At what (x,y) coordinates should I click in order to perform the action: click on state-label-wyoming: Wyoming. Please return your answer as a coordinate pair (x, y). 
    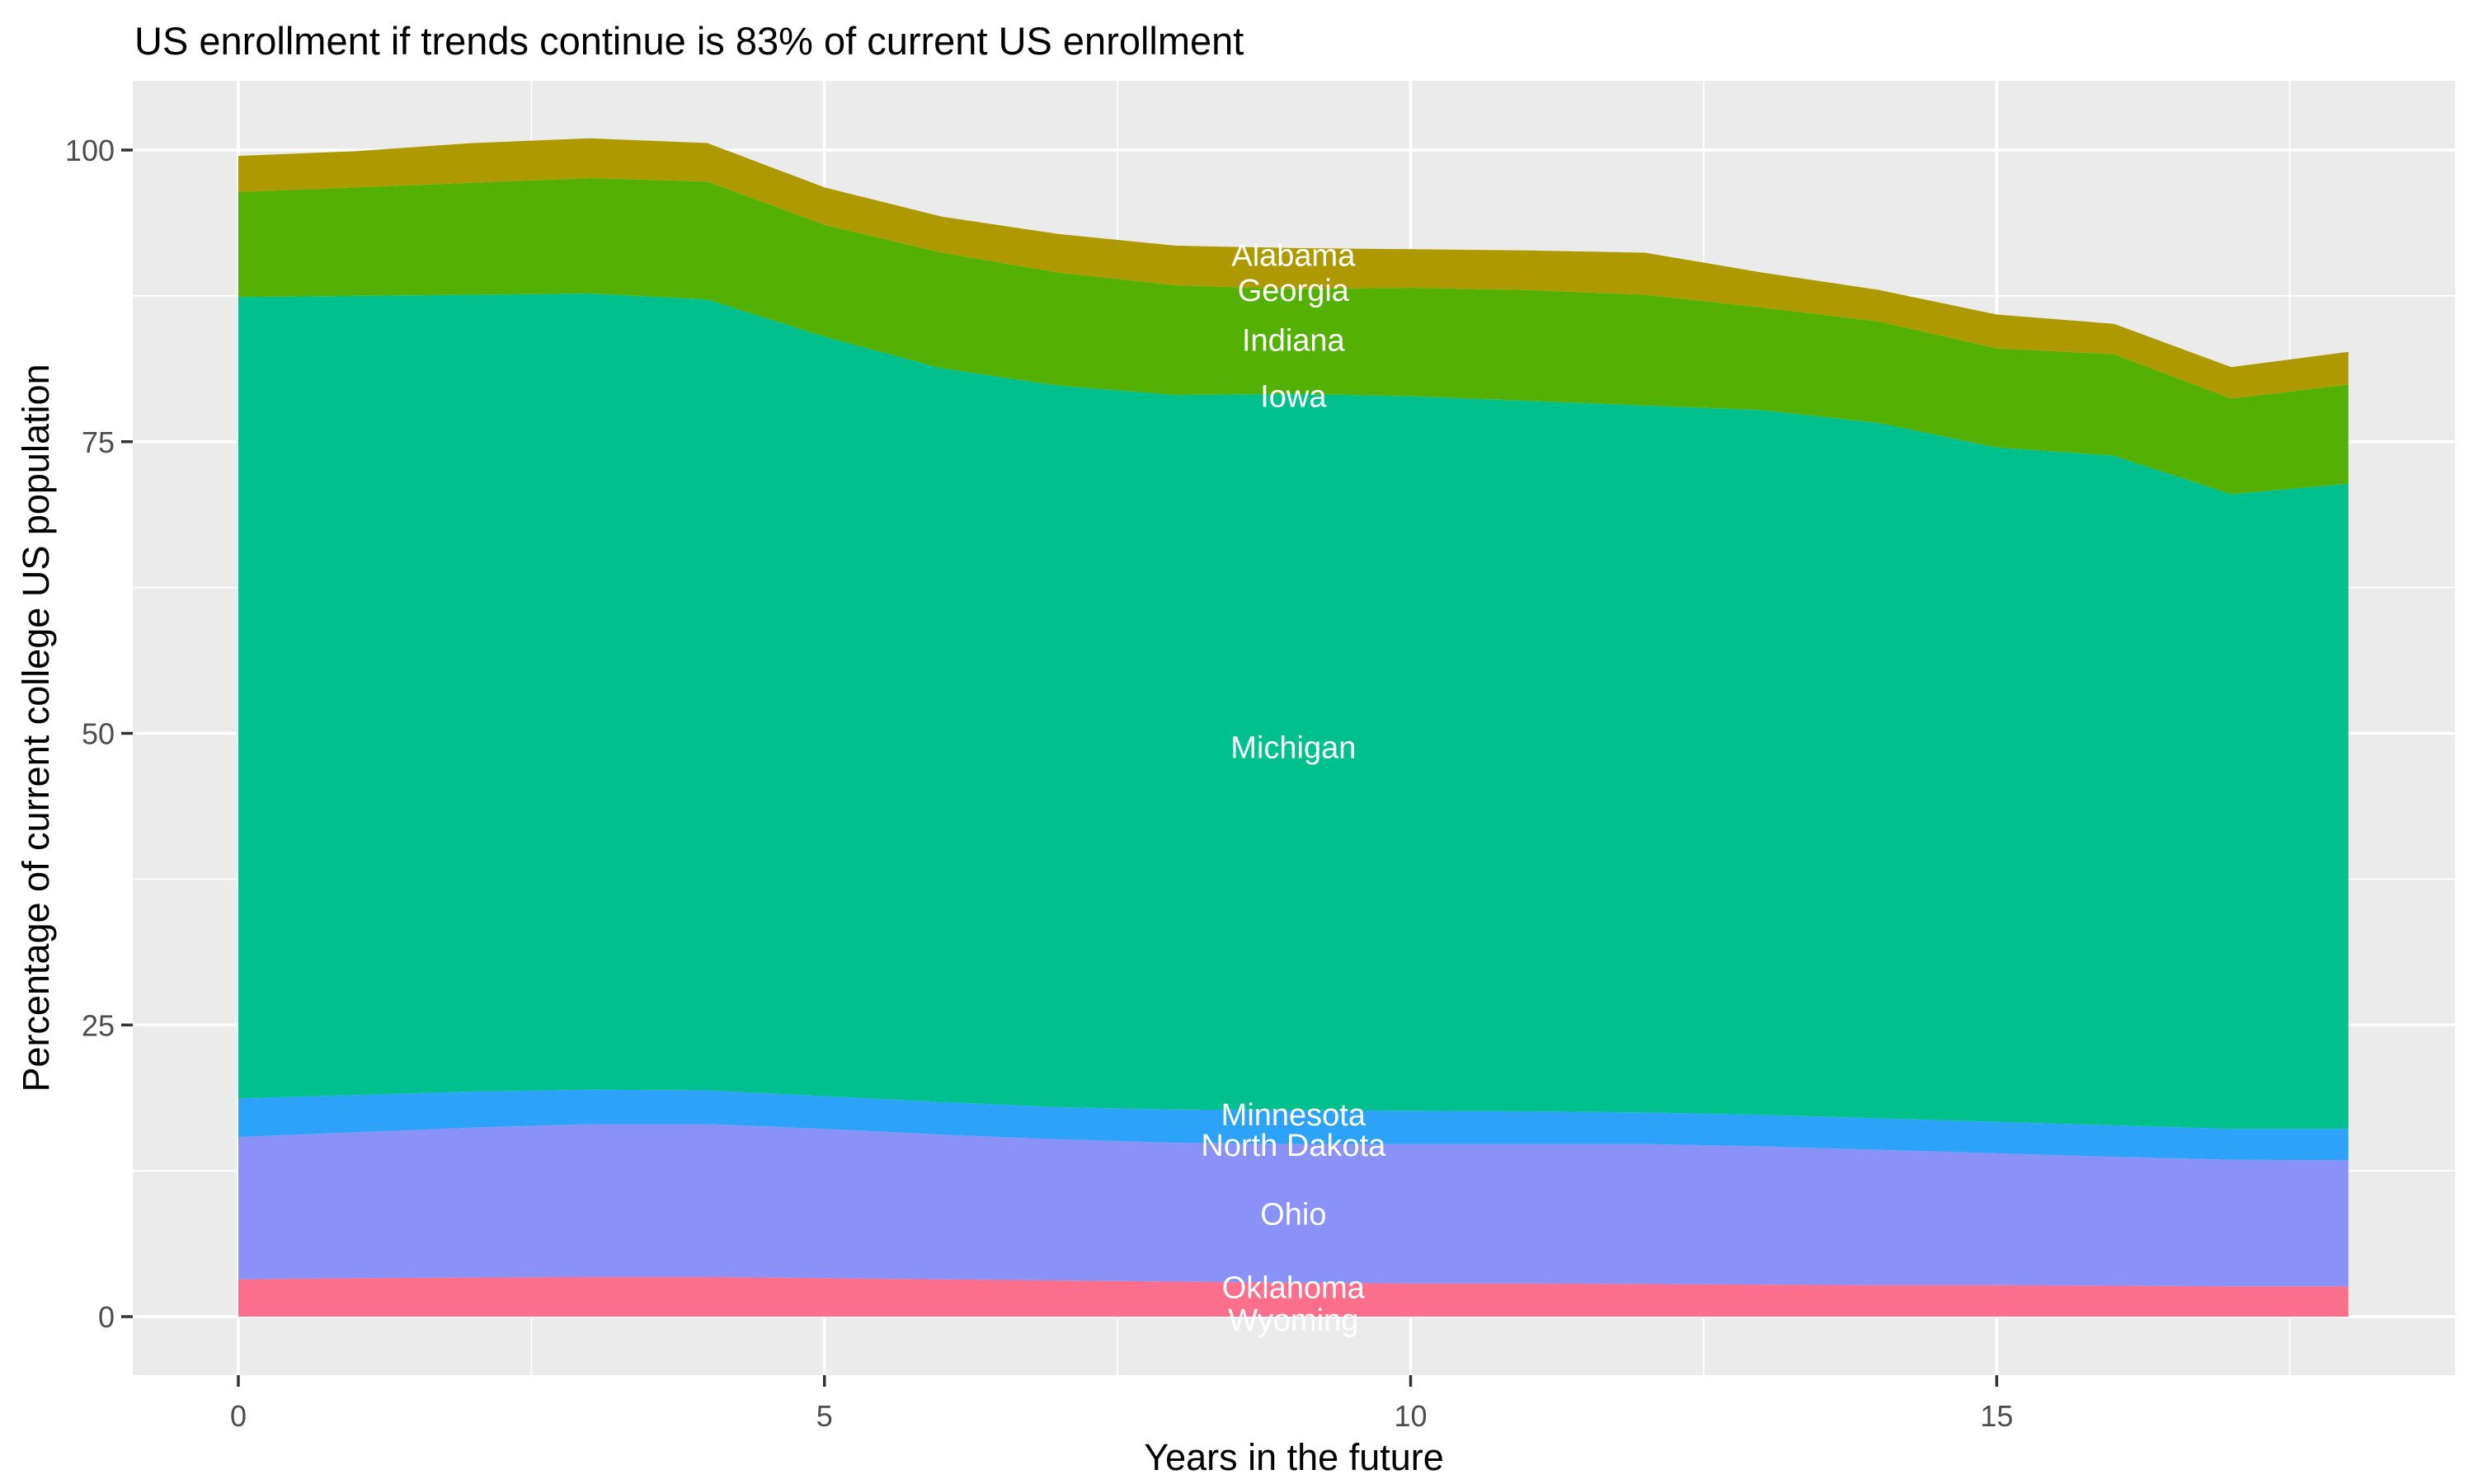
    Looking at the image, I should click on (1293, 1320).